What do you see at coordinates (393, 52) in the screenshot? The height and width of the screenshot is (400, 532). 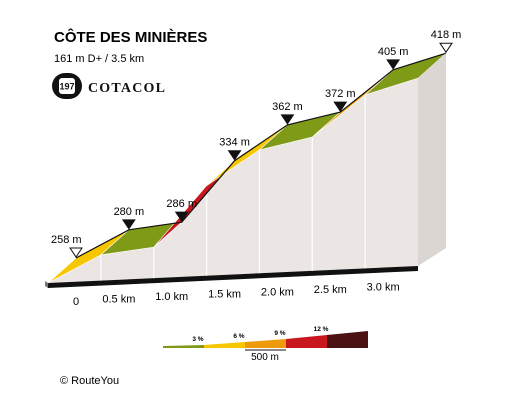 I see `elevation-label: 405 m` at bounding box center [393, 52].